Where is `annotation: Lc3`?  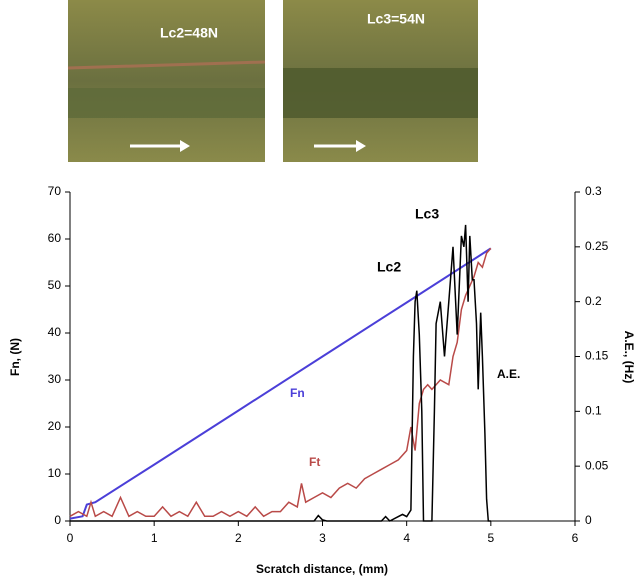 annotation: Lc3 is located at coordinates (427, 214).